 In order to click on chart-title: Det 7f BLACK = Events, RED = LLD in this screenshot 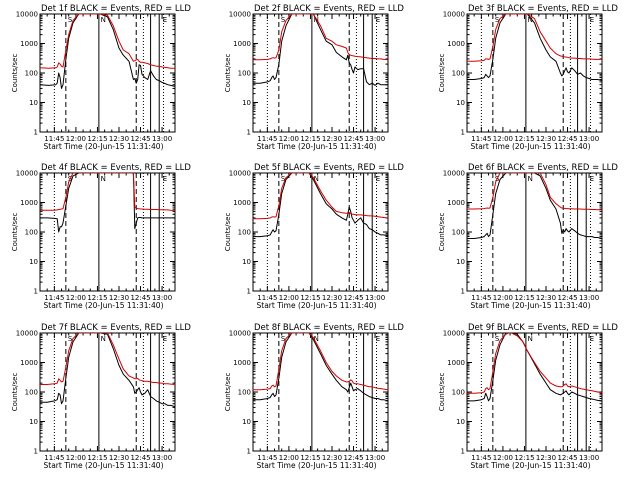, I will do `click(116, 328)`.